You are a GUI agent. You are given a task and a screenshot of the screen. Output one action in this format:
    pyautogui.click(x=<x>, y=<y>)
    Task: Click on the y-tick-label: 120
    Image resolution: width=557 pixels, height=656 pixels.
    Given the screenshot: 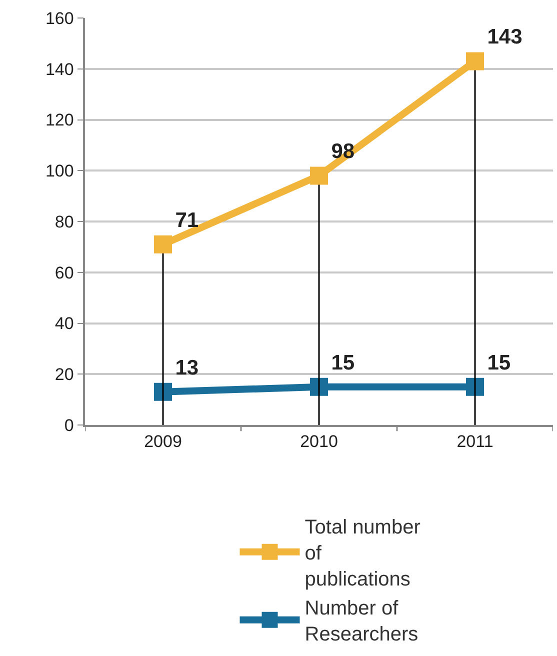 What is the action you would take?
    pyautogui.click(x=59, y=120)
    